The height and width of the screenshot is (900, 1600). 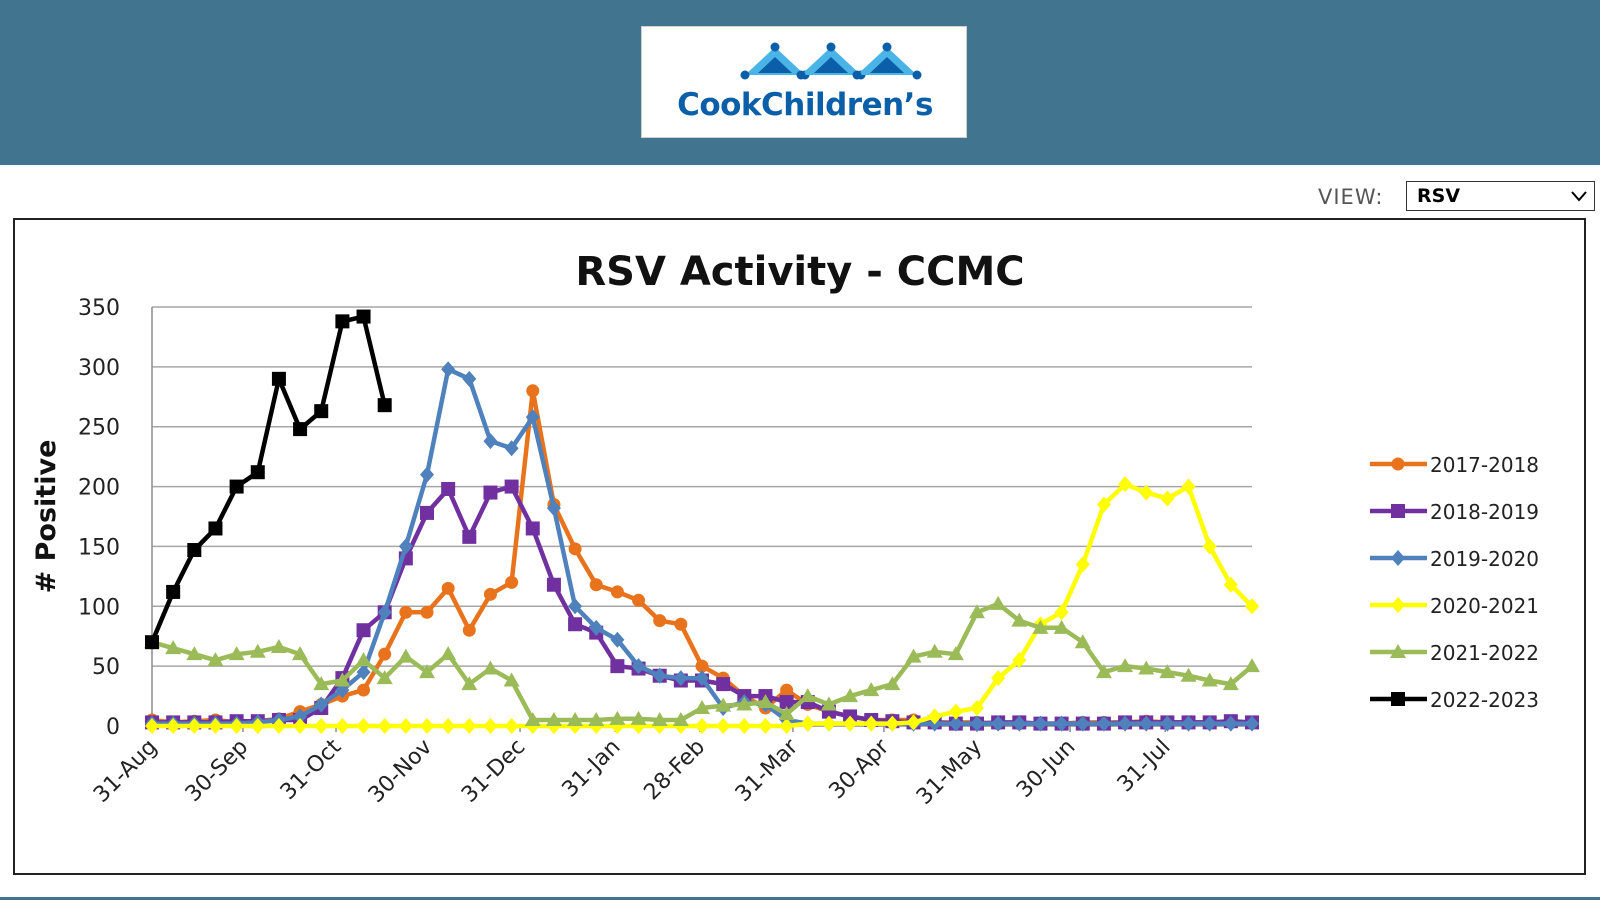 What do you see at coordinates (46, 517) in the screenshot?
I see `y-axis-label: # Positive` at bounding box center [46, 517].